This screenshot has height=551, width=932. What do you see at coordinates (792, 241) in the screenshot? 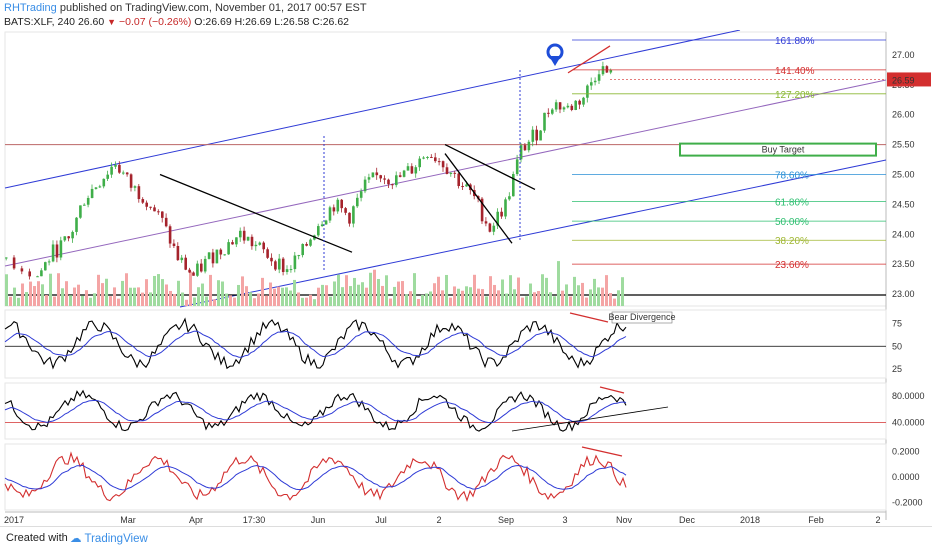
I see `fib-level-label: 38.20%` at bounding box center [792, 241].